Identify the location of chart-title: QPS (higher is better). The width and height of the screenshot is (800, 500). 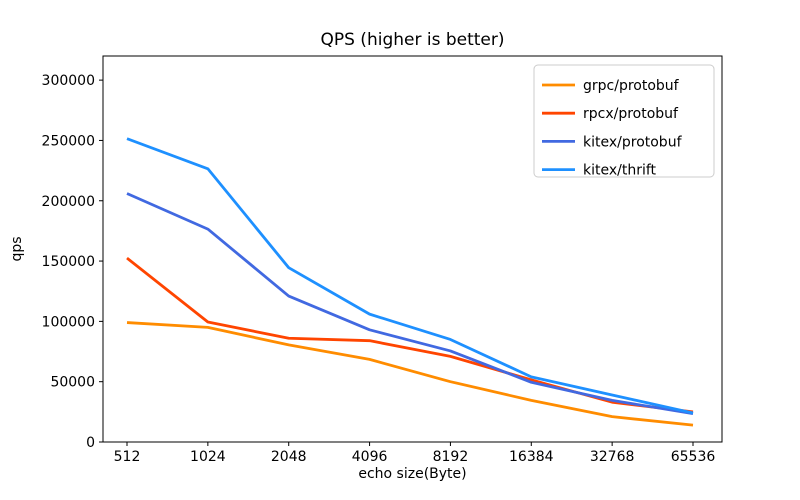
(412, 40).